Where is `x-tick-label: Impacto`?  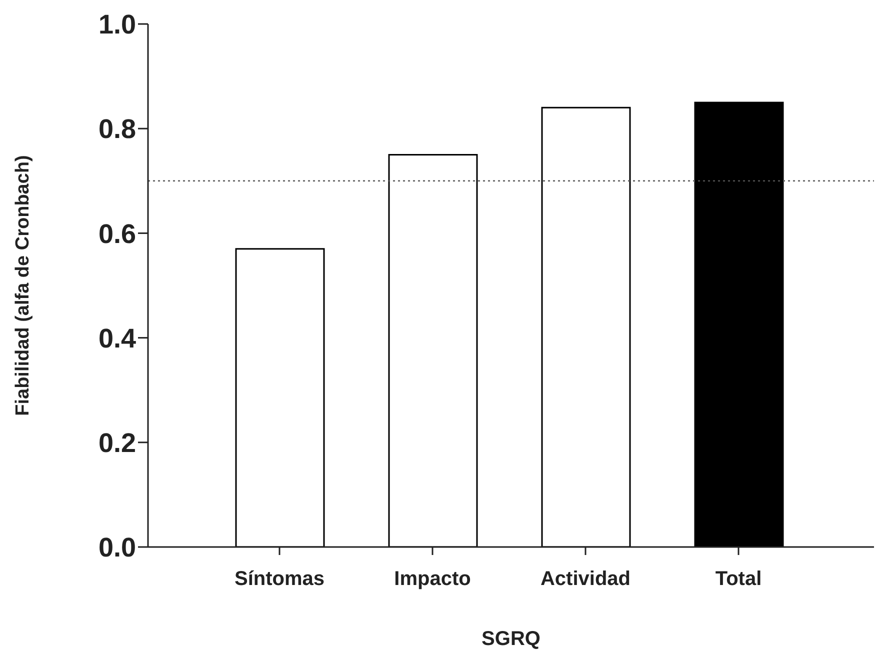 x-tick-label: Impacto is located at coordinates (432, 579).